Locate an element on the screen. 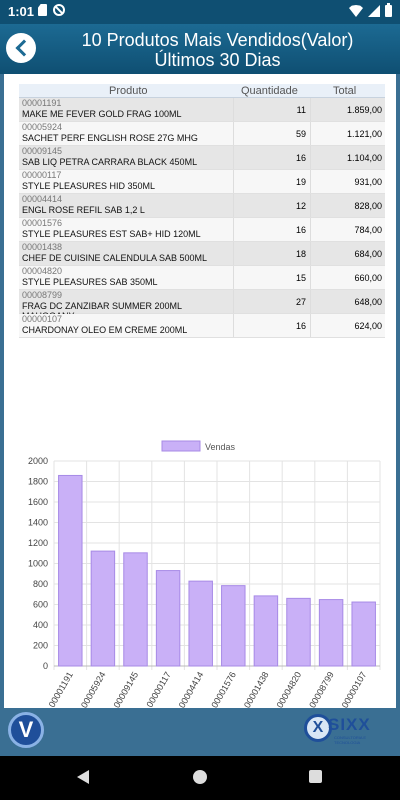 This screenshot has width=400, height=800. sixx-logo-text: SIXX is located at coordinates (349, 724).